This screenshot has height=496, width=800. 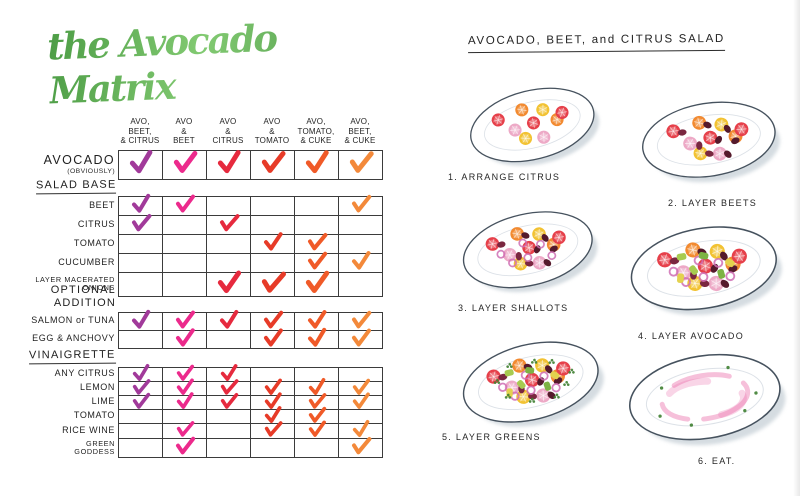 I want to click on row-label-text: GODDESS, so click(x=94, y=451).